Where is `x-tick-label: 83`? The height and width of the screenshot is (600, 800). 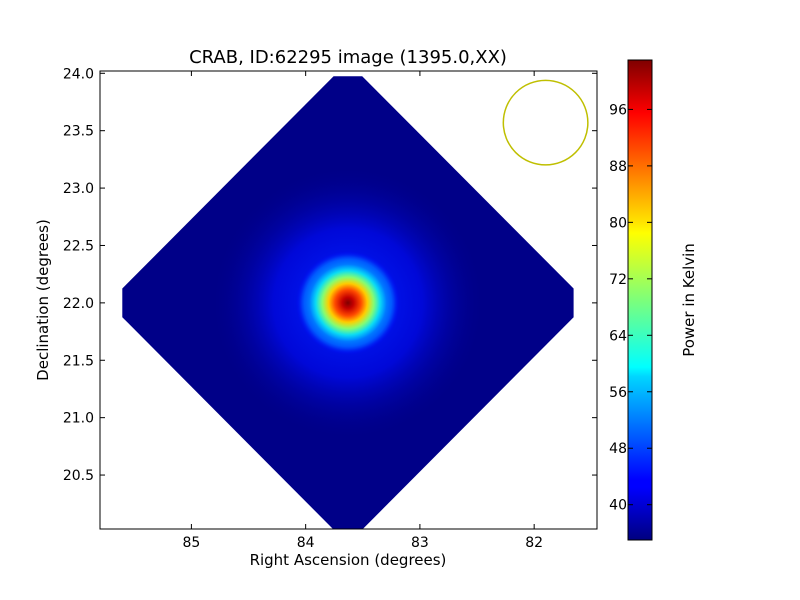 x-tick-label: 83 is located at coordinates (420, 543).